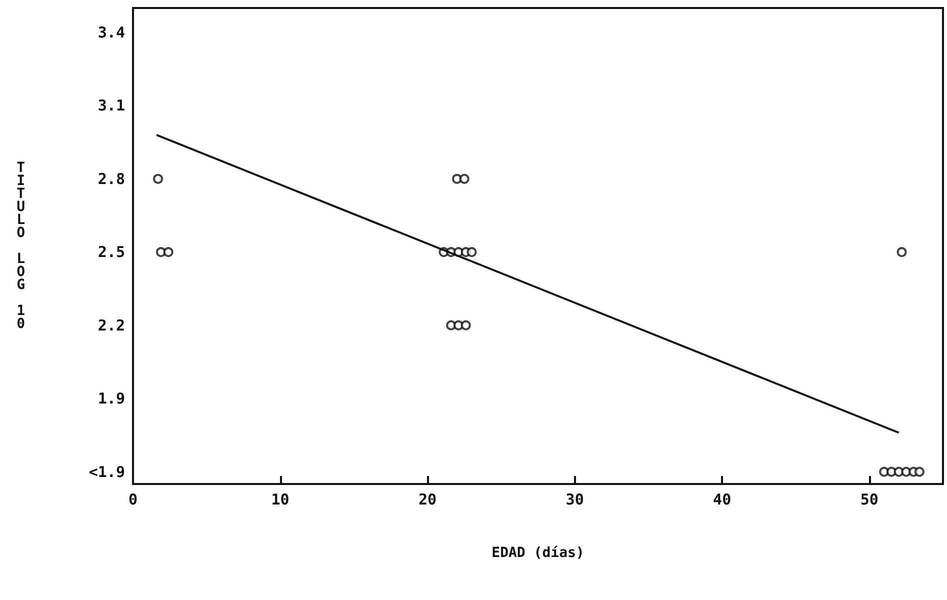 The width and height of the screenshot is (947, 600). Describe the element at coordinates (869, 499) in the screenshot. I see `x-tick-label: 50` at that location.